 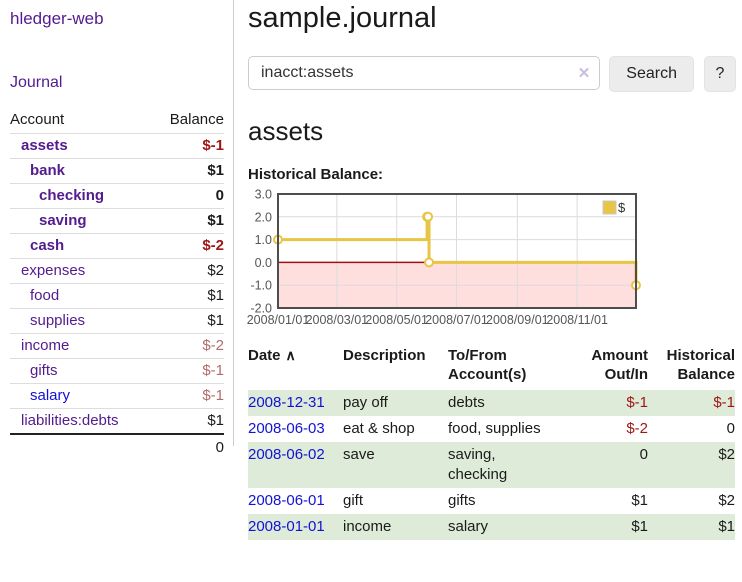 What do you see at coordinates (478, 464) in the screenshot?
I see `transaction-accounts: saving, checking` at bounding box center [478, 464].